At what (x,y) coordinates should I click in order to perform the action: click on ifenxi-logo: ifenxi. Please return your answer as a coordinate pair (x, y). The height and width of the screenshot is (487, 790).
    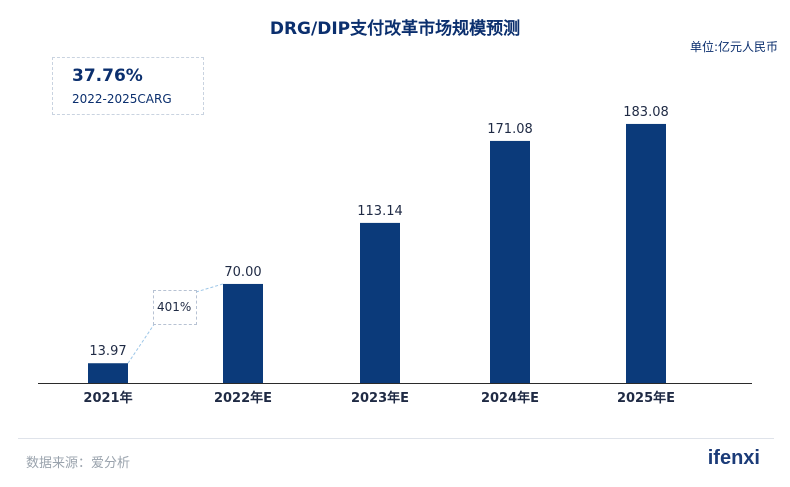
    Looking at the image, I should click on (733, 458).